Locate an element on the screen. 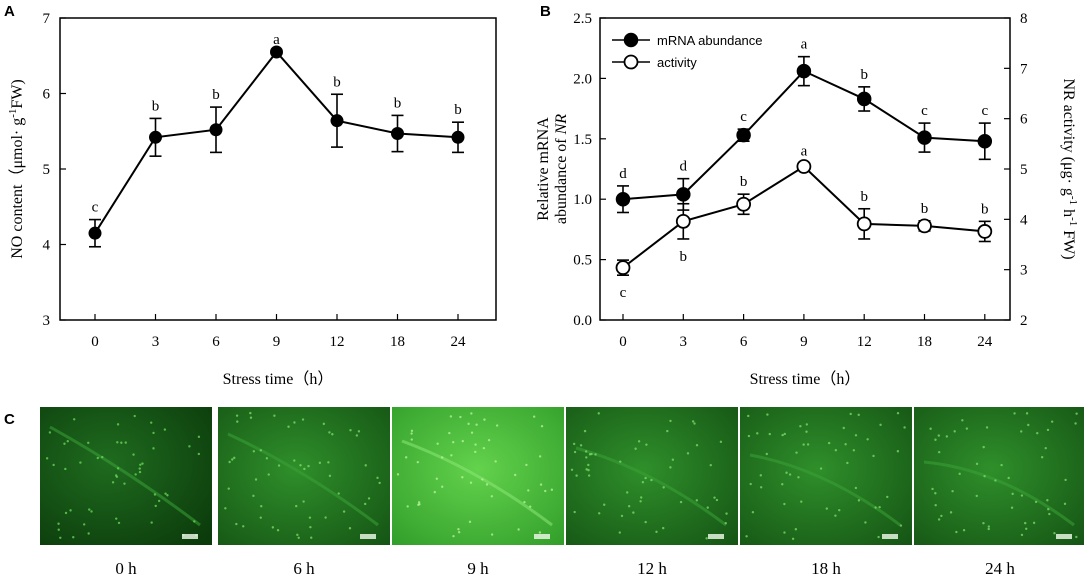 The width and height of the screenshot is (1084, 585). chart-b-ytick-right-label: 8 is located at coordinates (1024, 19).